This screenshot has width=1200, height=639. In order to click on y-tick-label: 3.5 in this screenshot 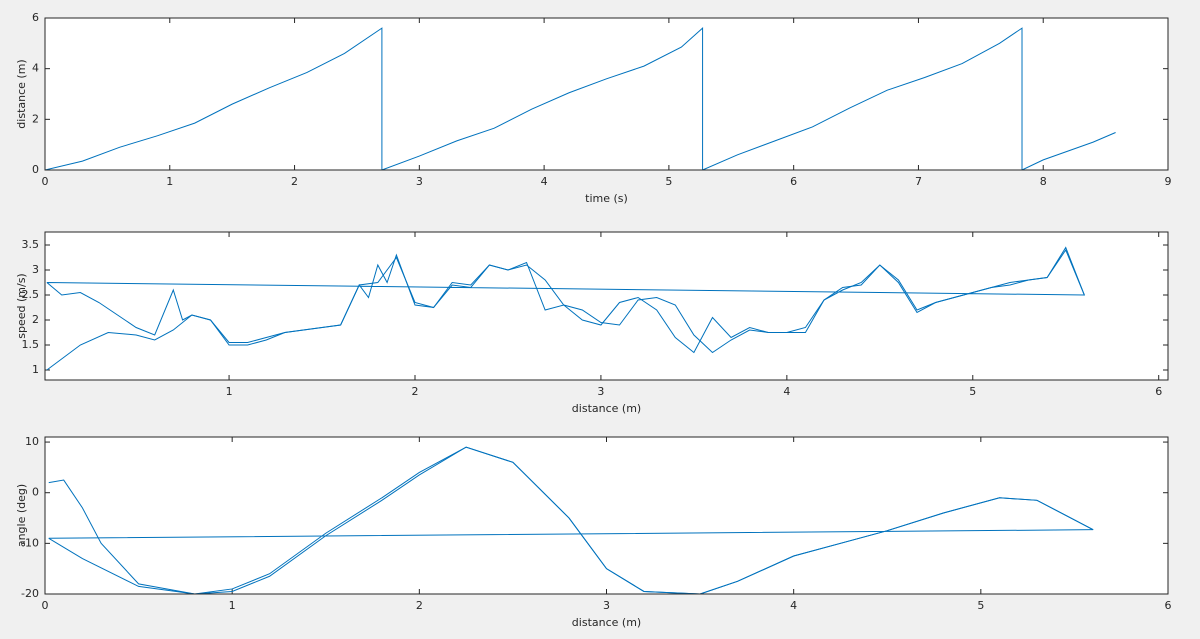, I will do `click(31, 244)`.